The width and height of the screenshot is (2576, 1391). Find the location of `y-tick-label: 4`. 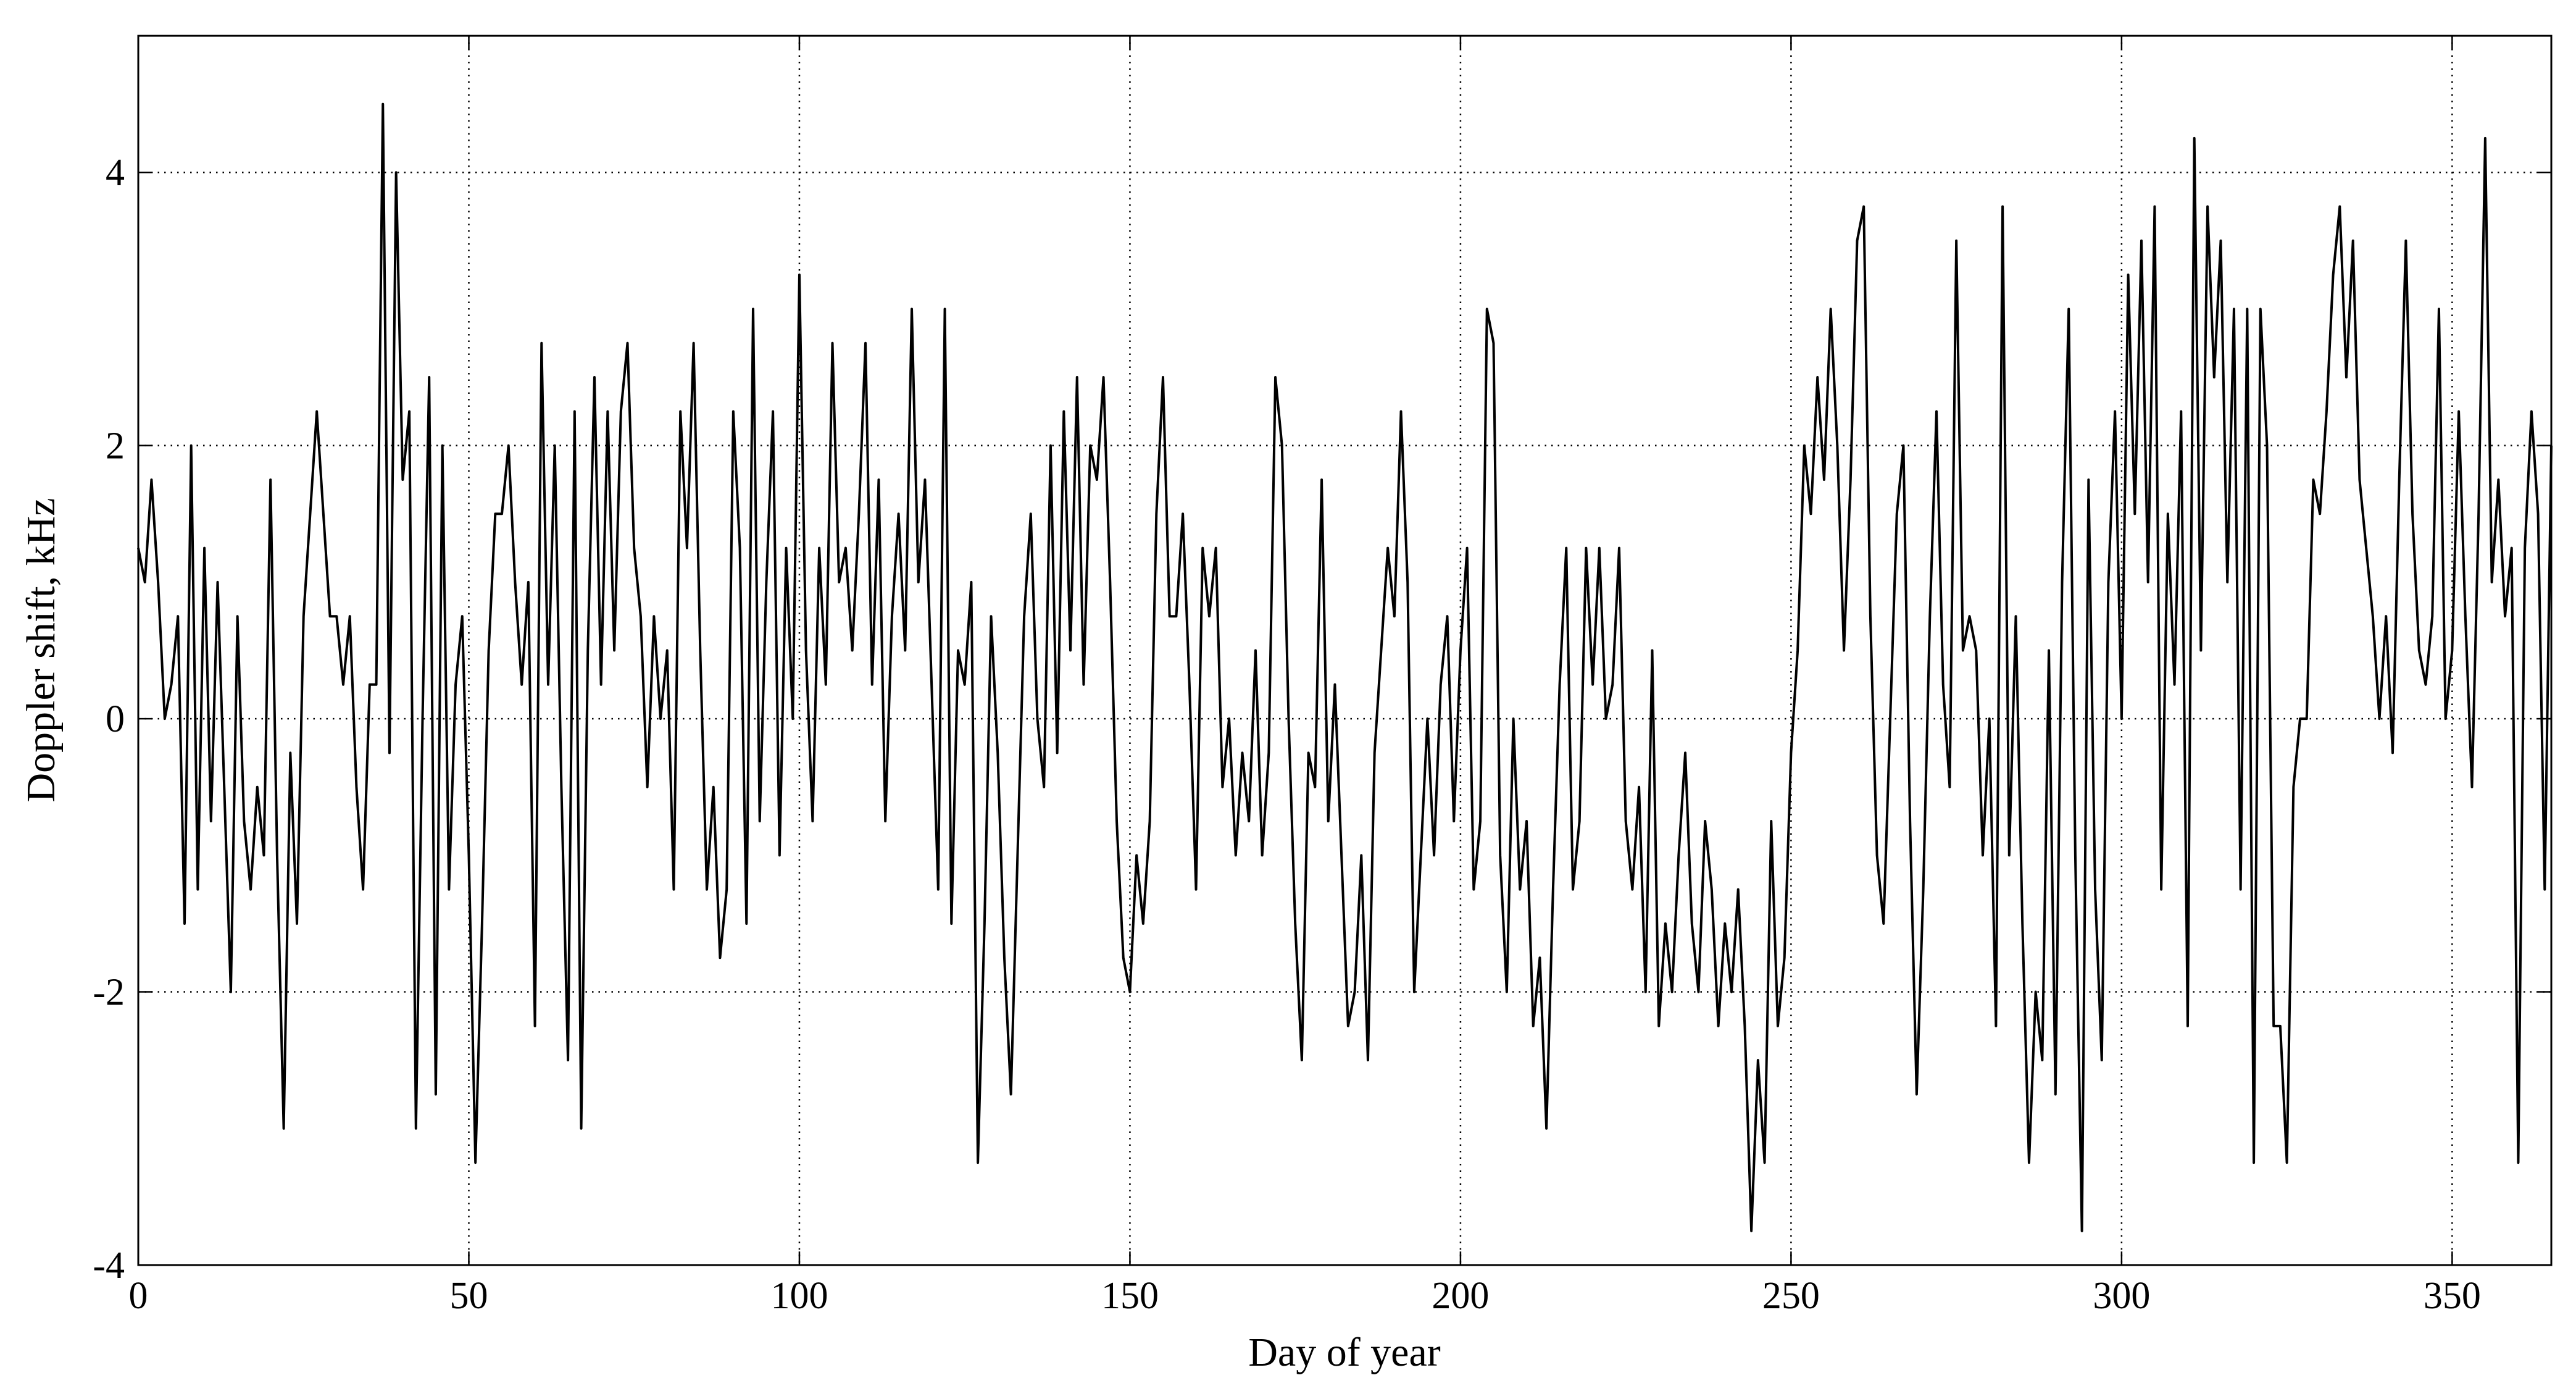

y-tick-label: 4 is located at coordinates (115, 173).